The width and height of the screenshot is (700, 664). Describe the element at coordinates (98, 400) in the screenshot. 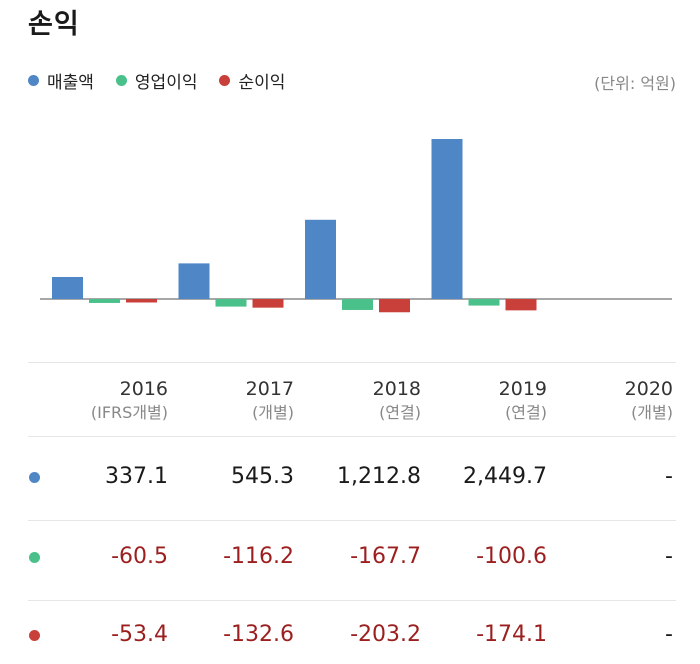

I see `year-header-2016: 2016 (IFRS개별)` at that location.